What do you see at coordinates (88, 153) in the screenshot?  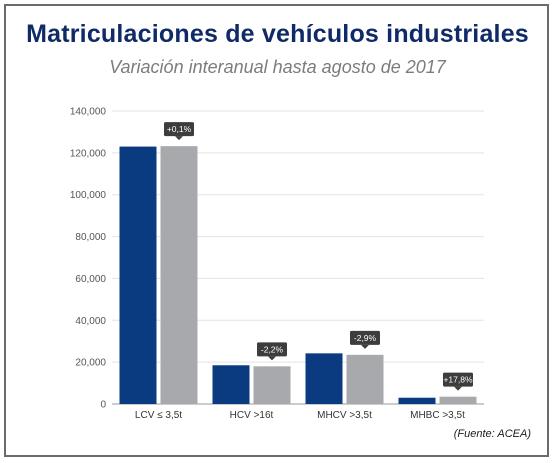 I see `y-tick-label: 120,000` at bounding box center [88, 153].